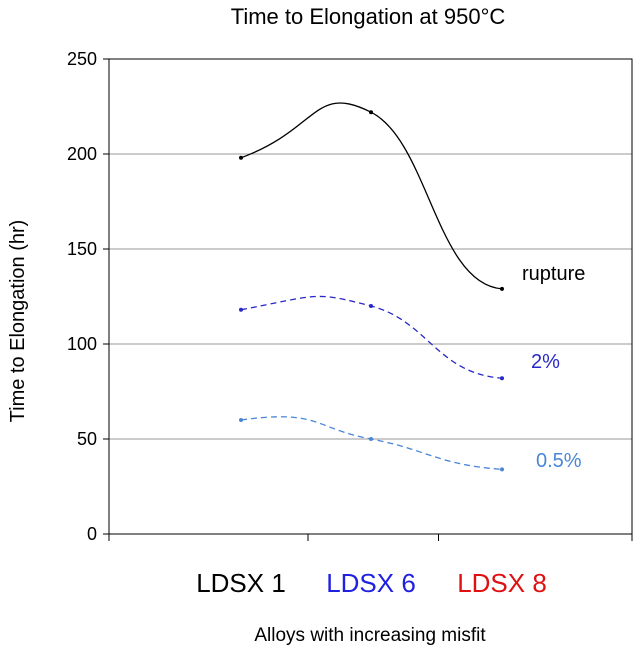 The image size is (635, 653). Describe the element at coordinates (559, 461) in the screenshot. I see `series-label: 0.5%` at that location.